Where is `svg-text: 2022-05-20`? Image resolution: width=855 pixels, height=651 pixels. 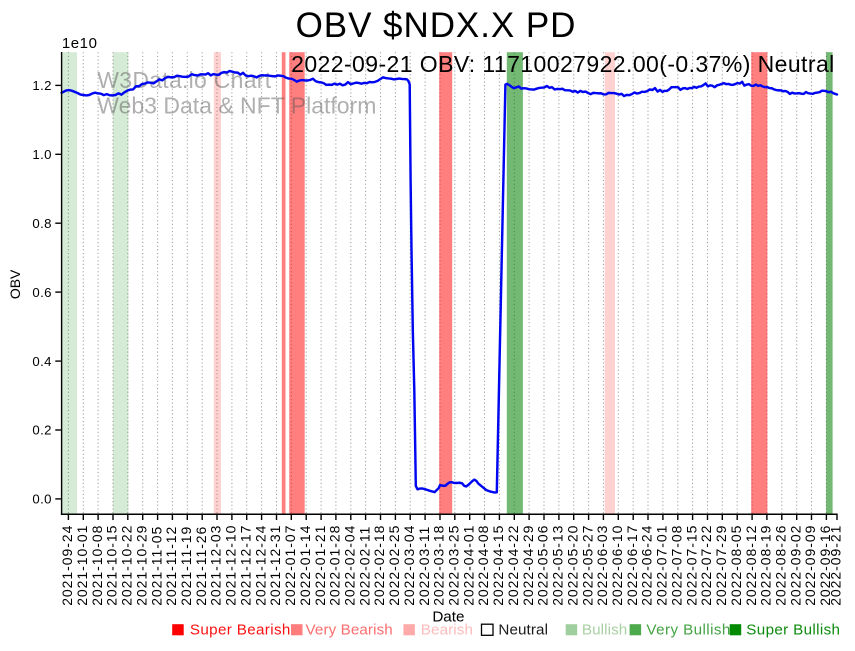
svg-text: 2022-05-20 is located at coordinates (572, 565).